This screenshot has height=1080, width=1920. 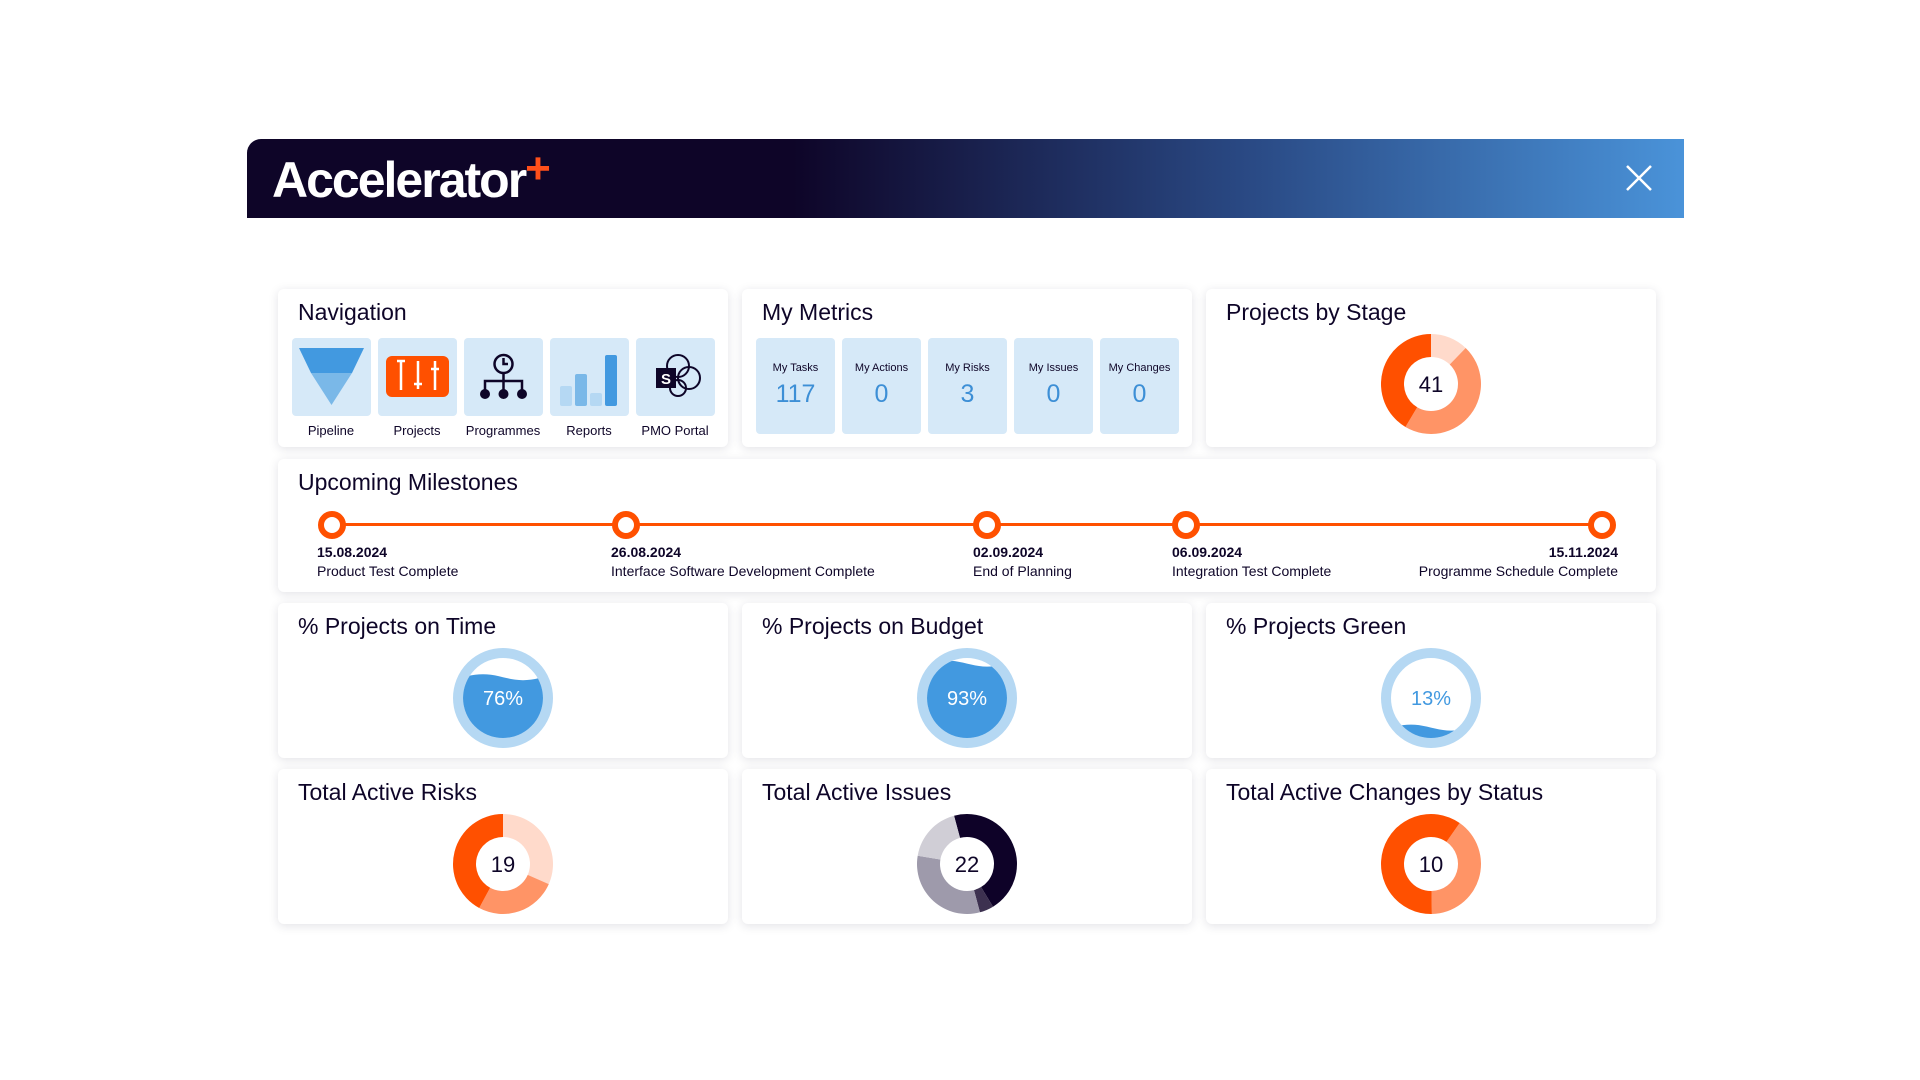 I want to click on milestone-label: Product Test Complete, so click(x=388, y=571).